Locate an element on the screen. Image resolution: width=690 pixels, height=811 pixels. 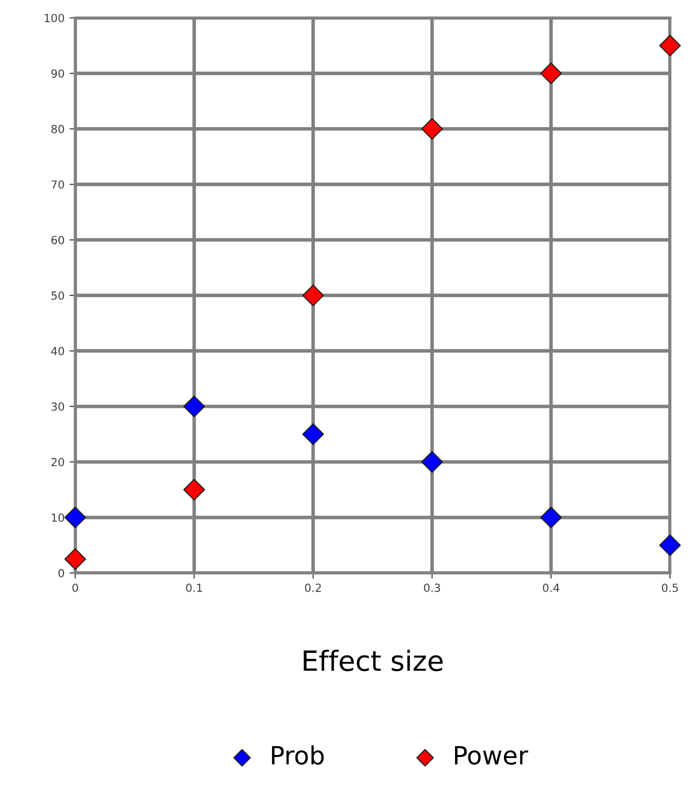
x-tick-label: 0.4 is located at coordinates (551, 588).